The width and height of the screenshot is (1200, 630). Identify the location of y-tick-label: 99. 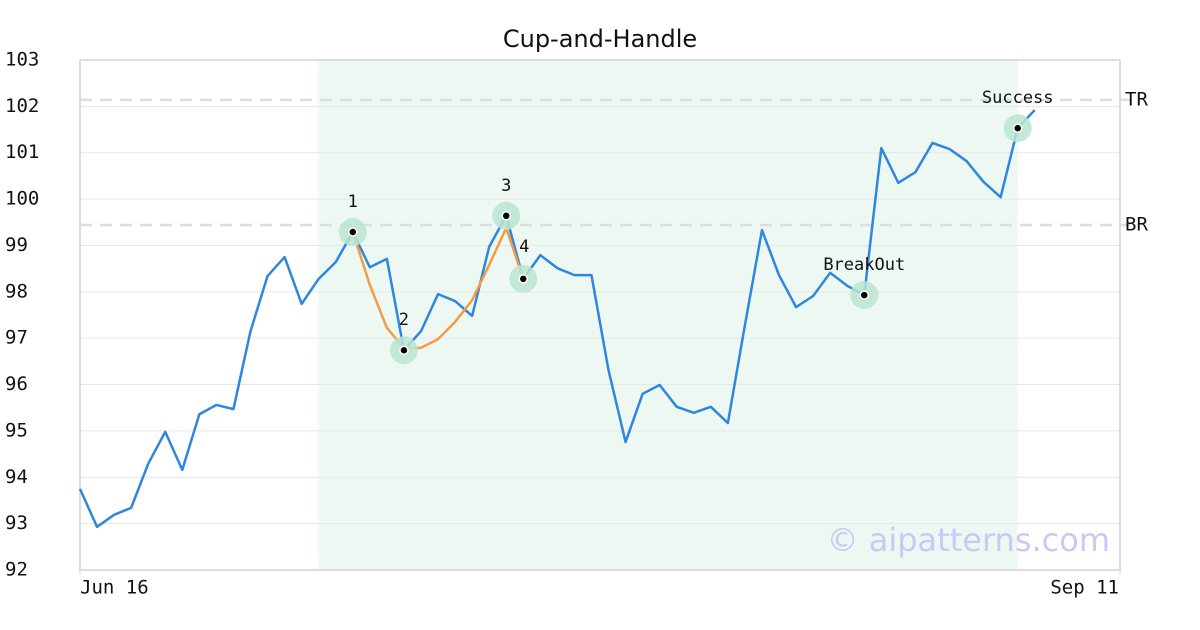
(16, 245).